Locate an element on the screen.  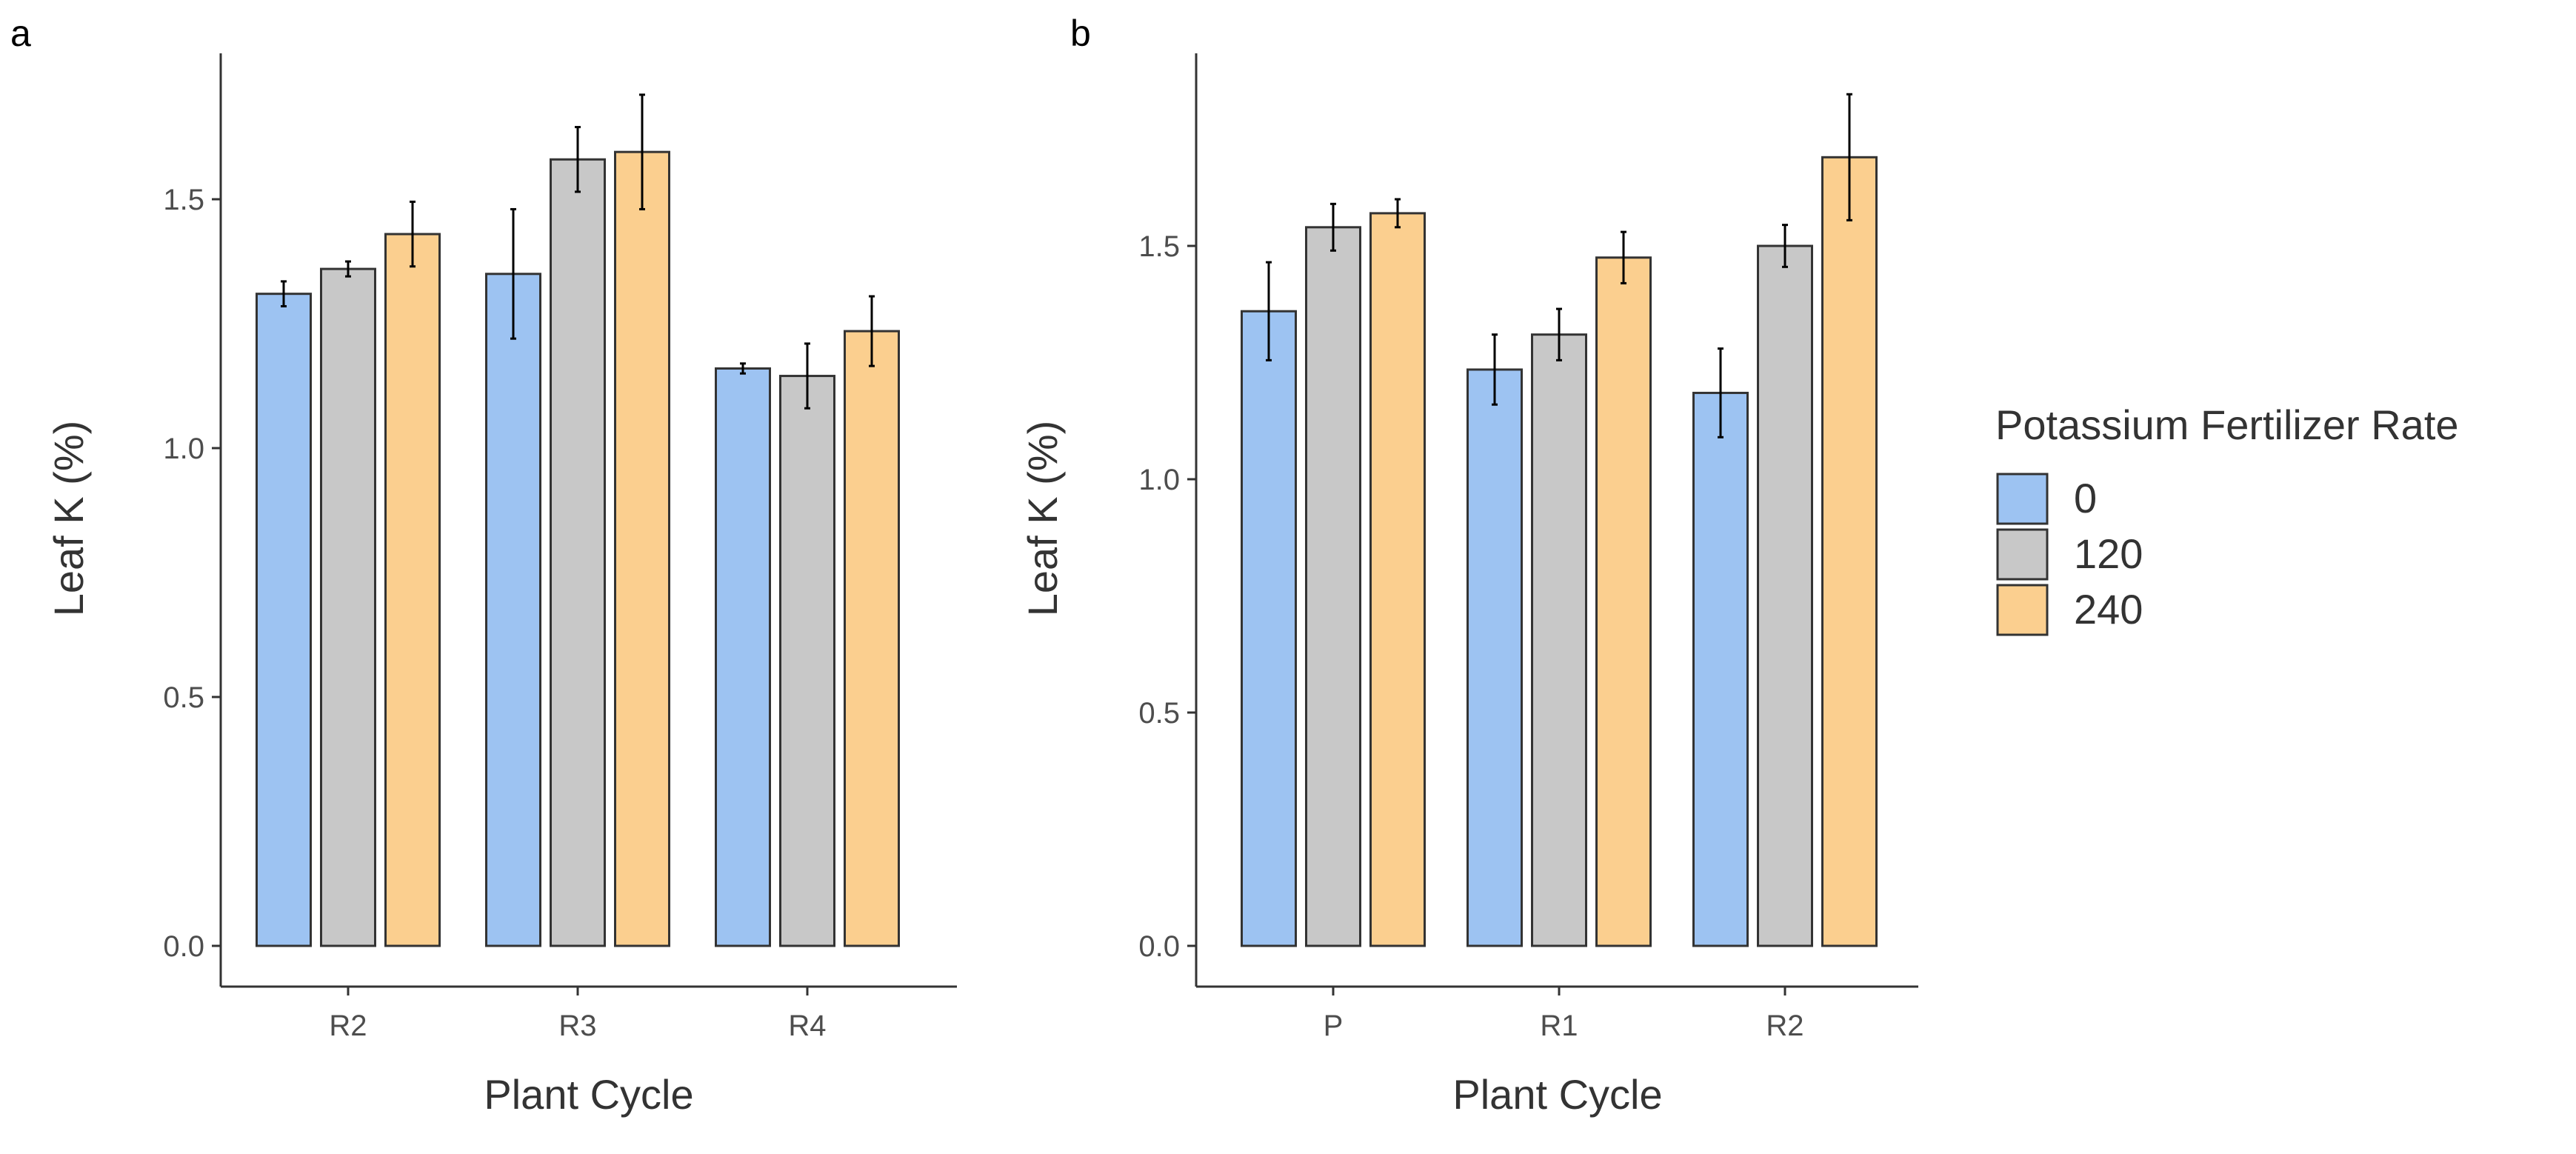
panel-letter-b: b is located at coordinates (1080, 33).